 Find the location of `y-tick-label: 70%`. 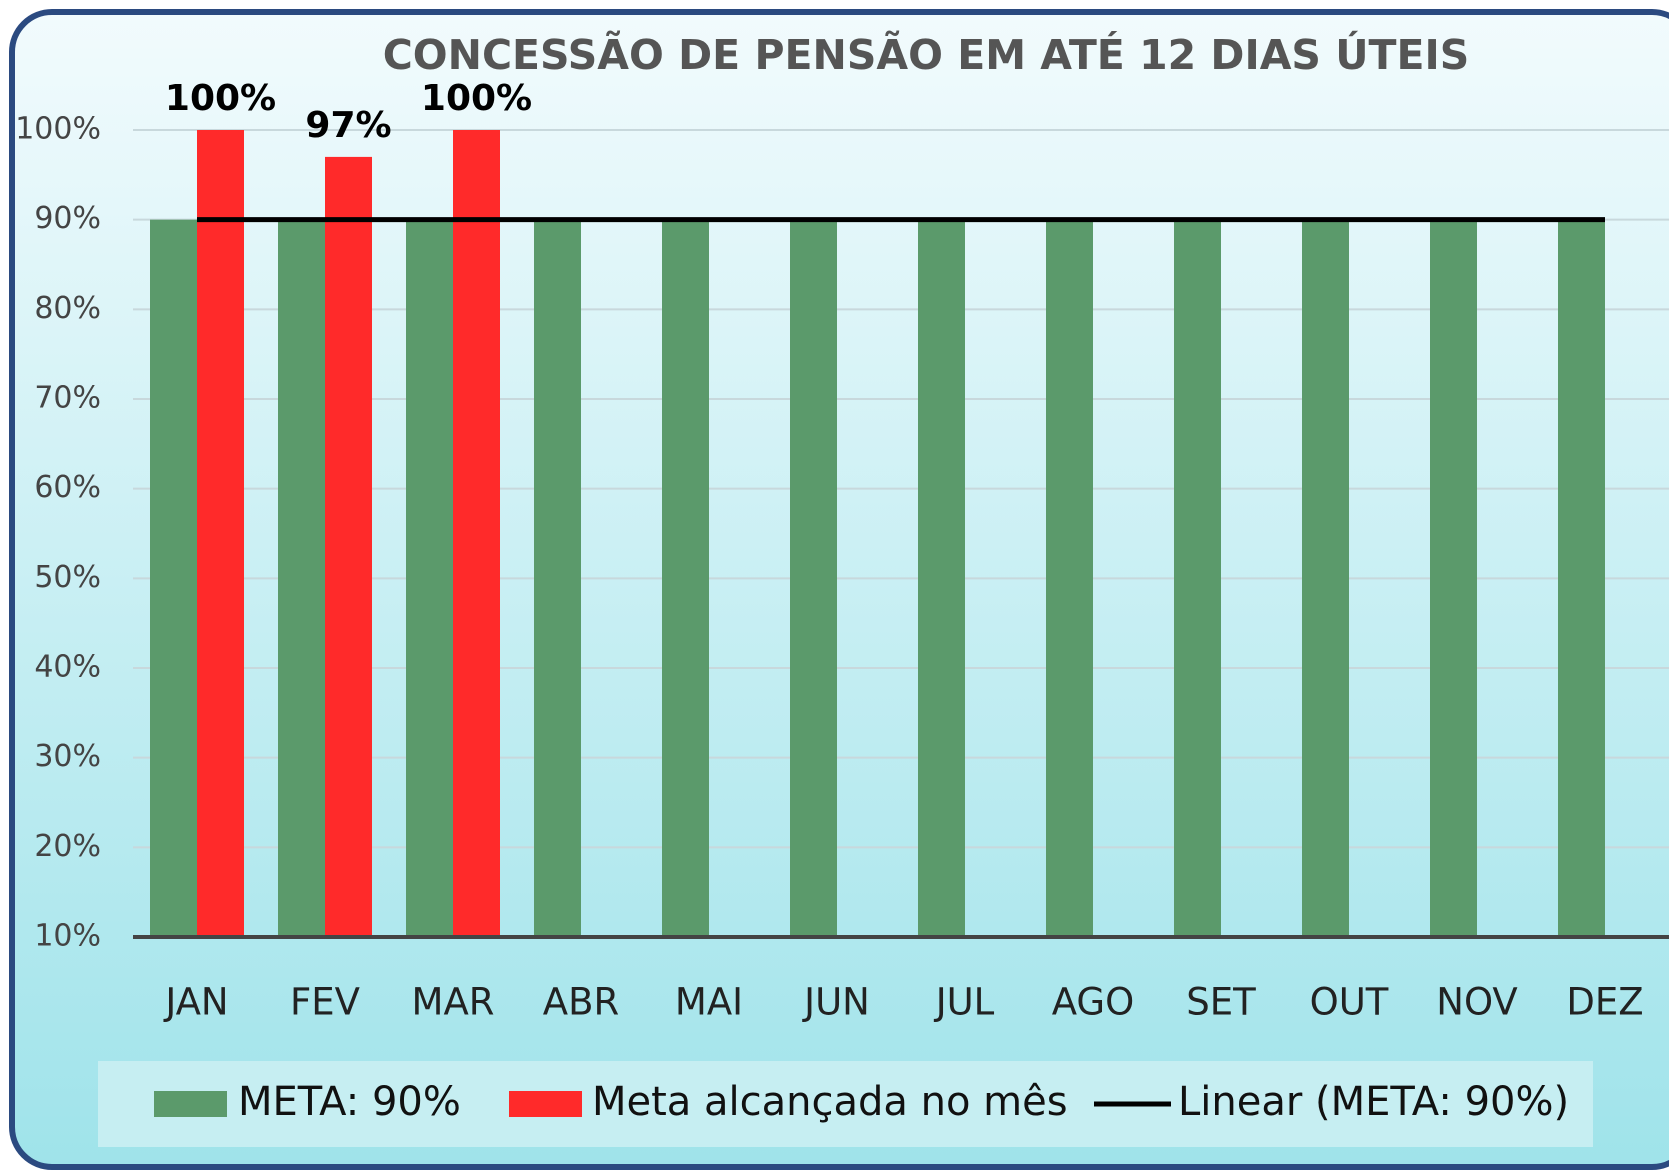

y-tick-label: 70% is located at coordinates (67, 398).